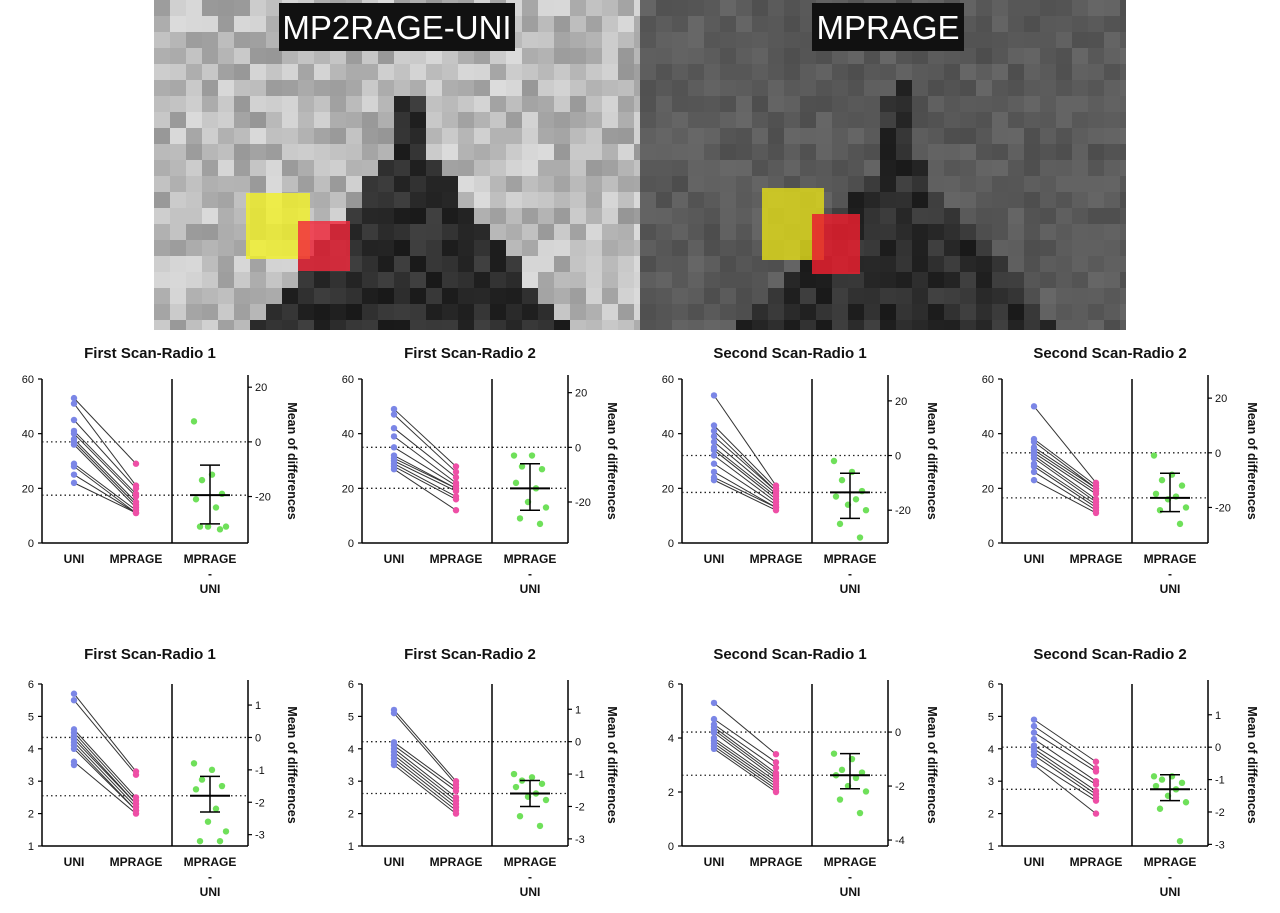 The height and width of the screenshot is (913, 1280). Describe the element at coordinates (887, 27) in the screenshot. I see `panel-label-mprage: MPRAGE` at that location.